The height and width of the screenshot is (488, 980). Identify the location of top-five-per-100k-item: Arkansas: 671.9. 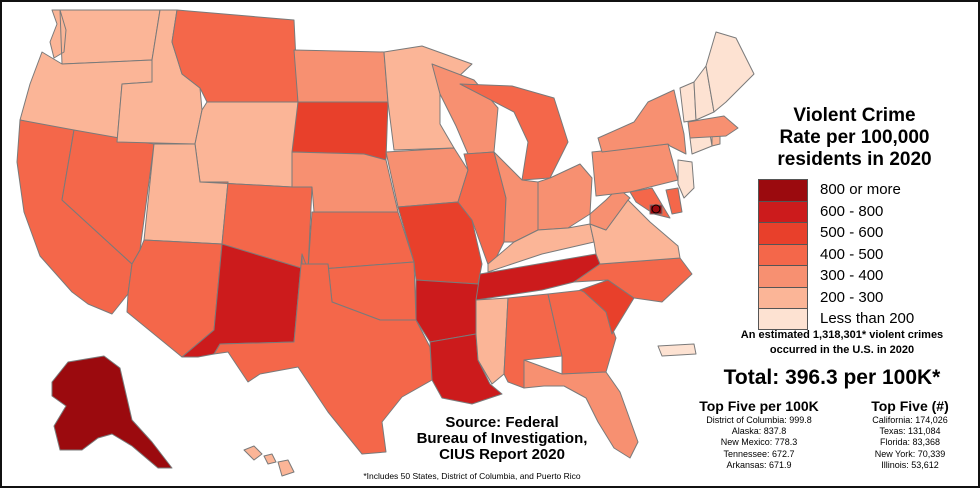
(759, 464).